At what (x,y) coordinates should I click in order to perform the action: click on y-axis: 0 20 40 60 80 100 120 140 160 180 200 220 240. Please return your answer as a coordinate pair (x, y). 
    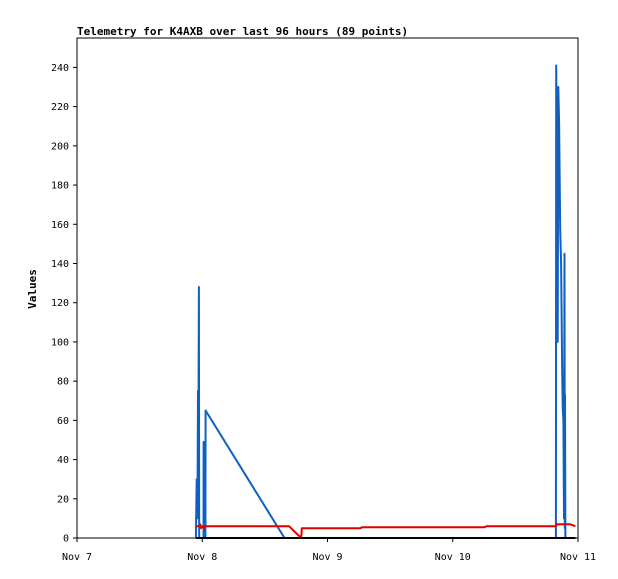
    Looking at the image, I should click on (64, 304).